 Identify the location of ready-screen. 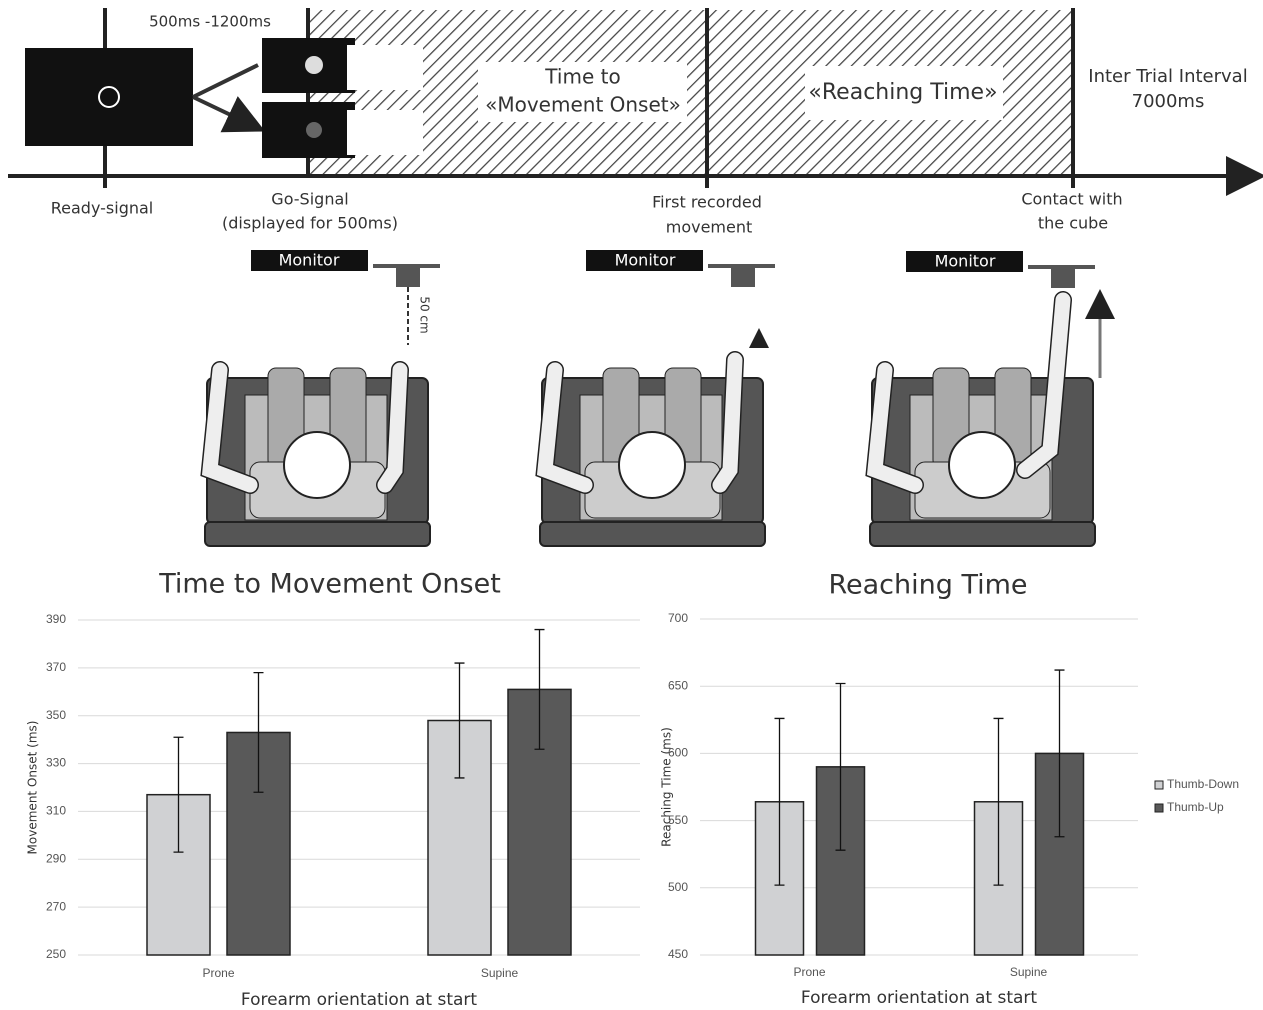
(109, 97).